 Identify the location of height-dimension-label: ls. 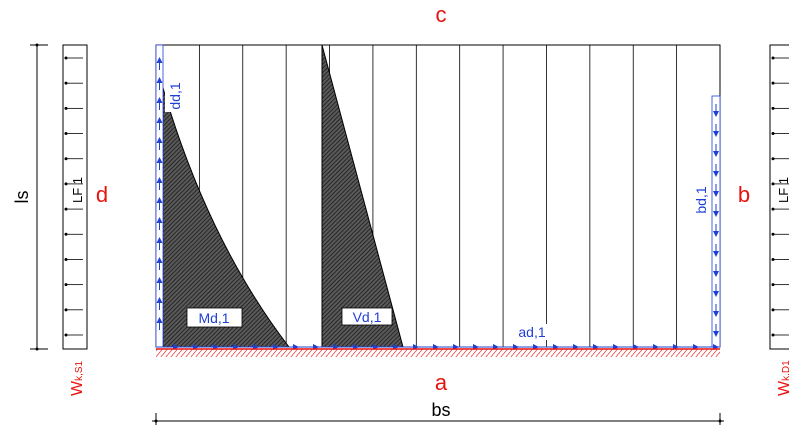
(22, 197).